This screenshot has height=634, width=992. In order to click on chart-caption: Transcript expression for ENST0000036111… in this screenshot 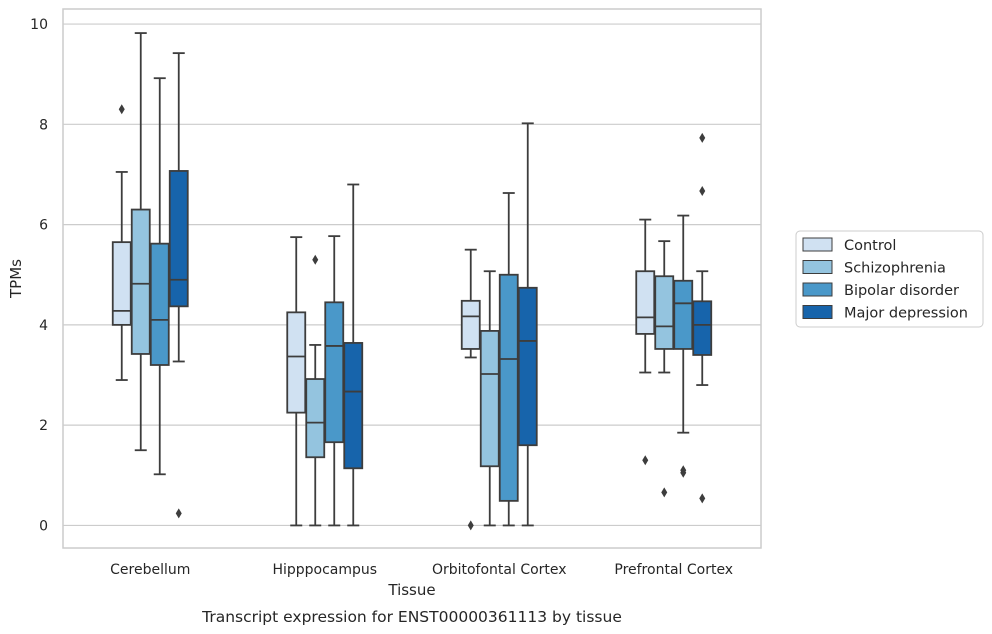, I will do `click(411, 617)`.